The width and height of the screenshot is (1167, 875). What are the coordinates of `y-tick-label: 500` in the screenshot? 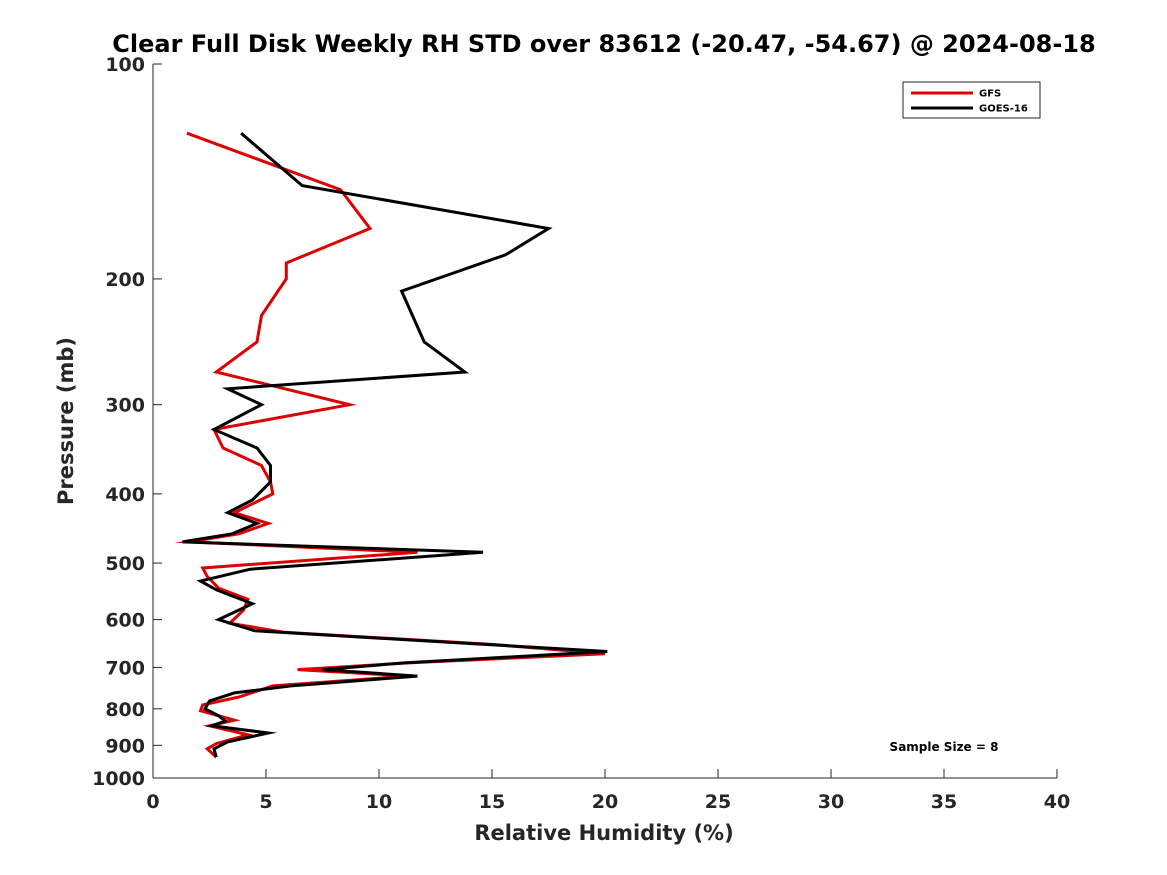 It's located at (125, 564).